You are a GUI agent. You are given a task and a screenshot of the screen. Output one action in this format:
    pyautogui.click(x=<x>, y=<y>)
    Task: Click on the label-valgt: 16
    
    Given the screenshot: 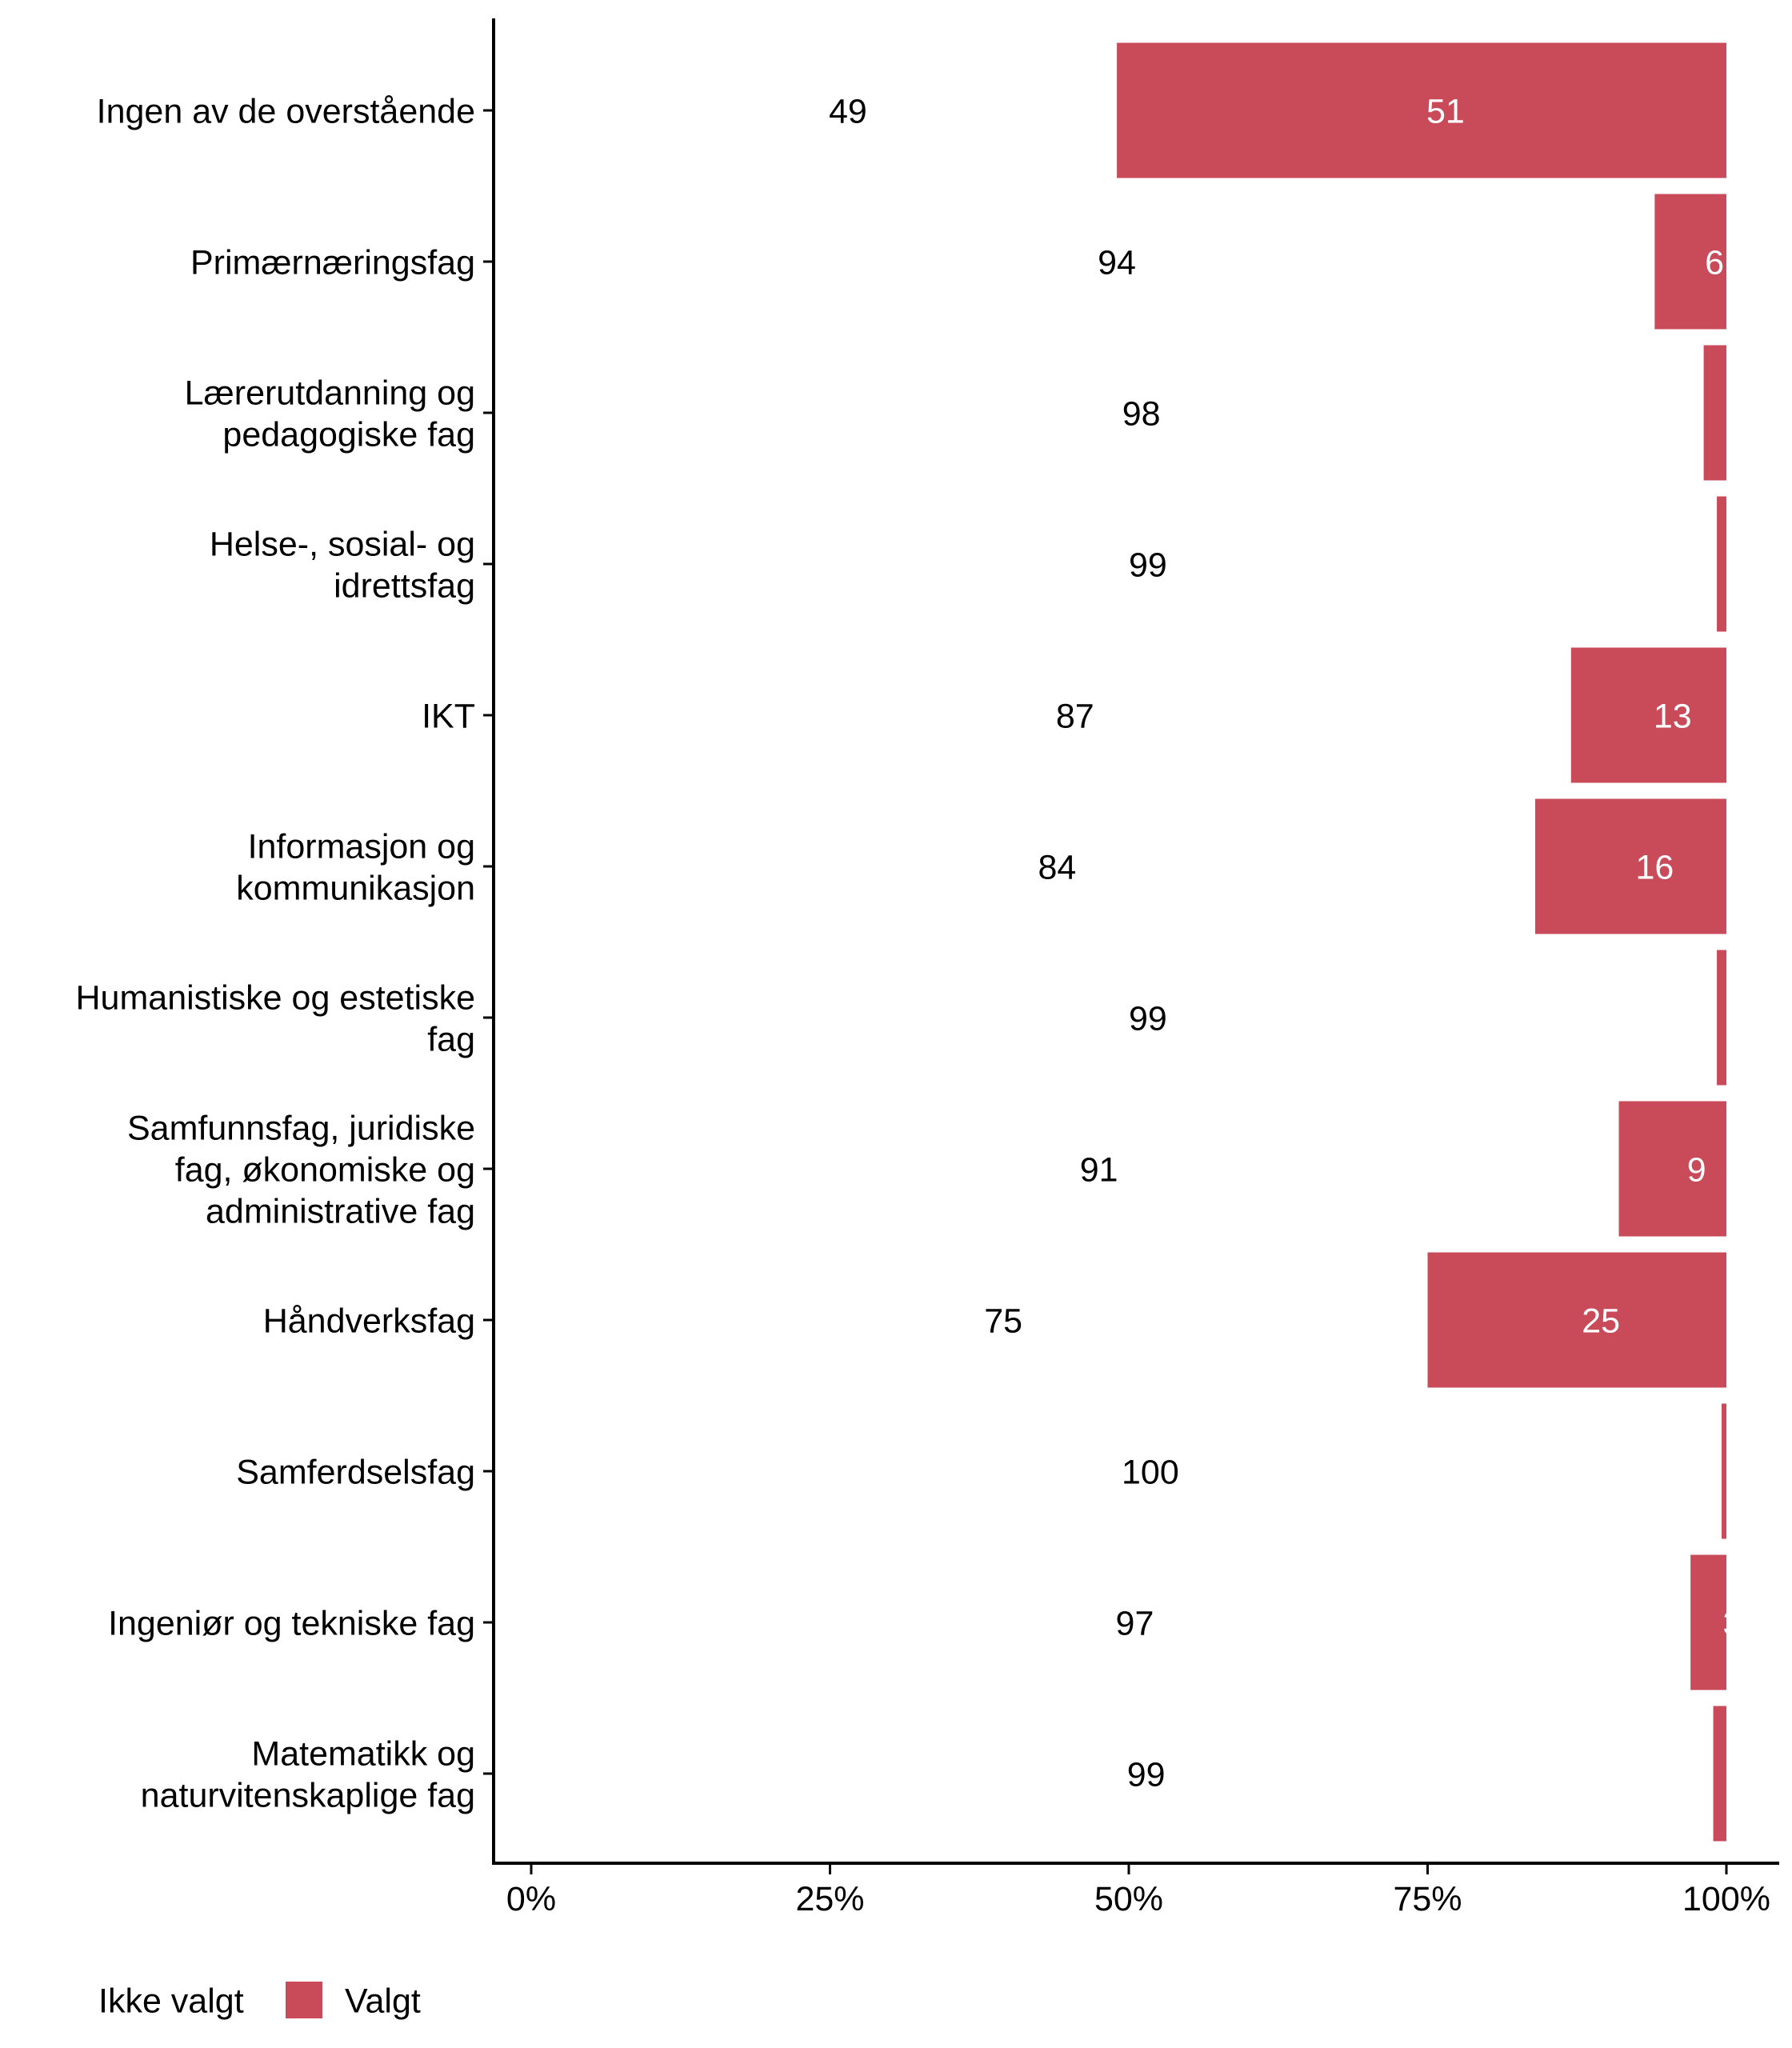 What is the action you would take?
    pyautogui.click(x=1654, y=867)
    